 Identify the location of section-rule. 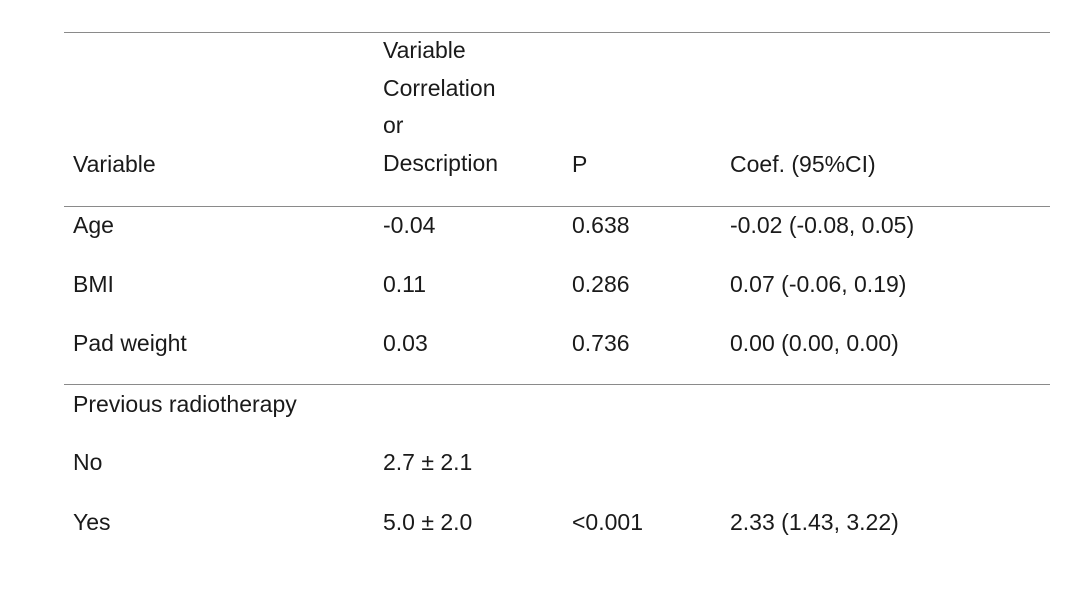
(557, 384).